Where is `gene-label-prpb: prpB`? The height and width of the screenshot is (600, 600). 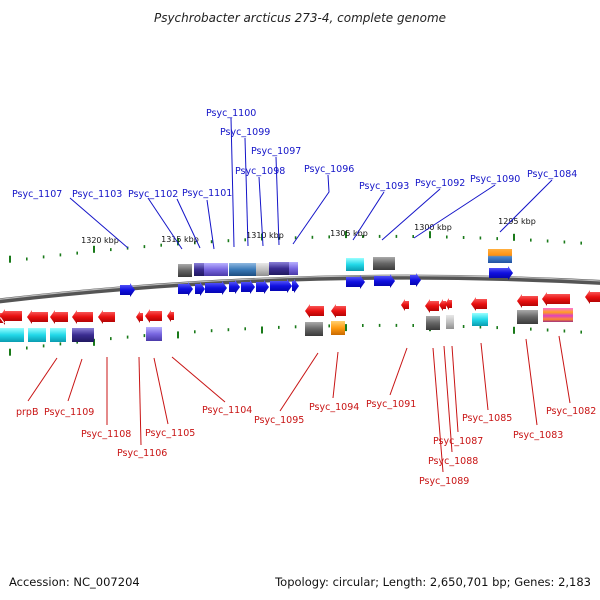
gene-label-prpb: prpB is located at coordinates (27, 412).